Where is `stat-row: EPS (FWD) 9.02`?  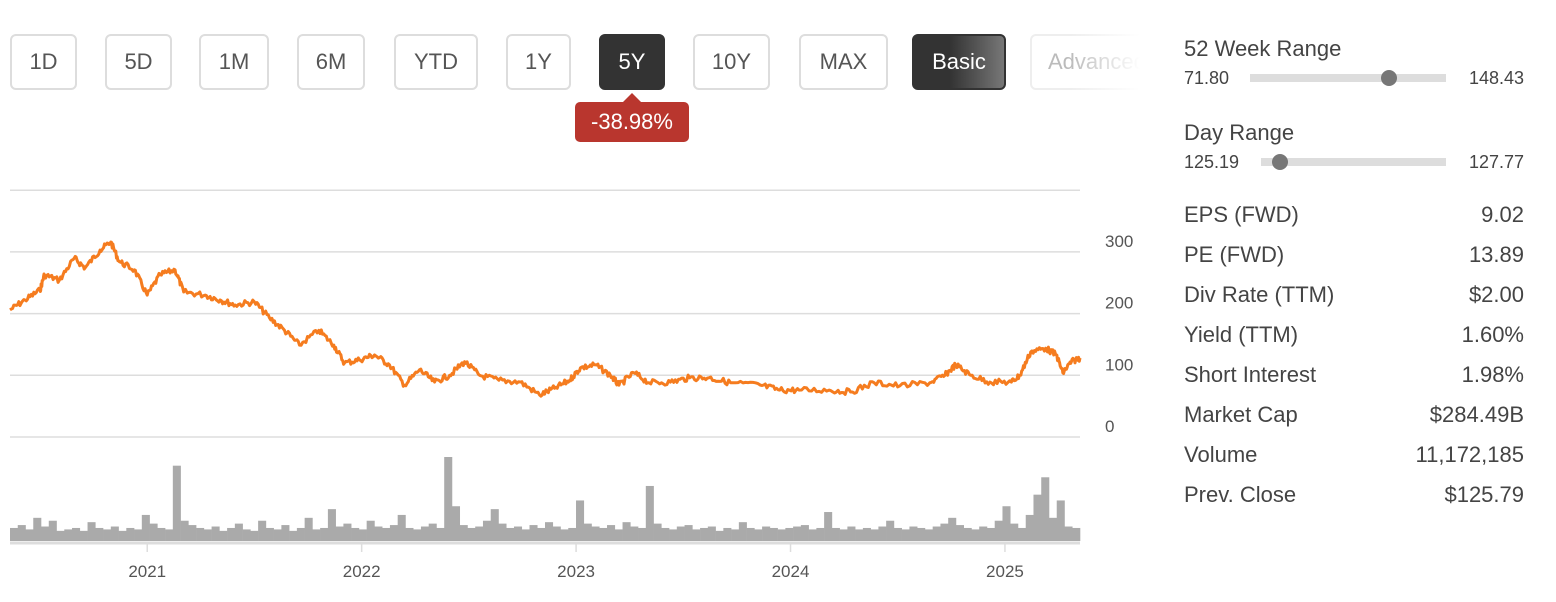 stat-row: EPS (FWD) 9.02 is located at coordinates (1354, 217).